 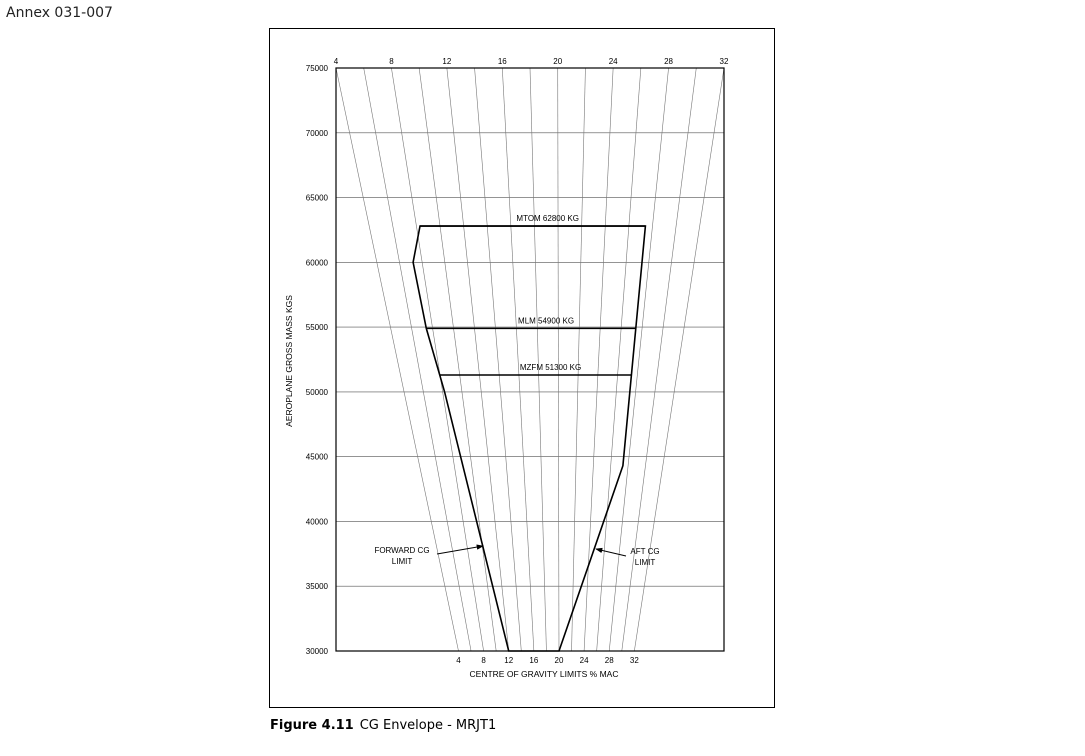 I want to click on mac-top-label: 4, so click(x=336, y=61).